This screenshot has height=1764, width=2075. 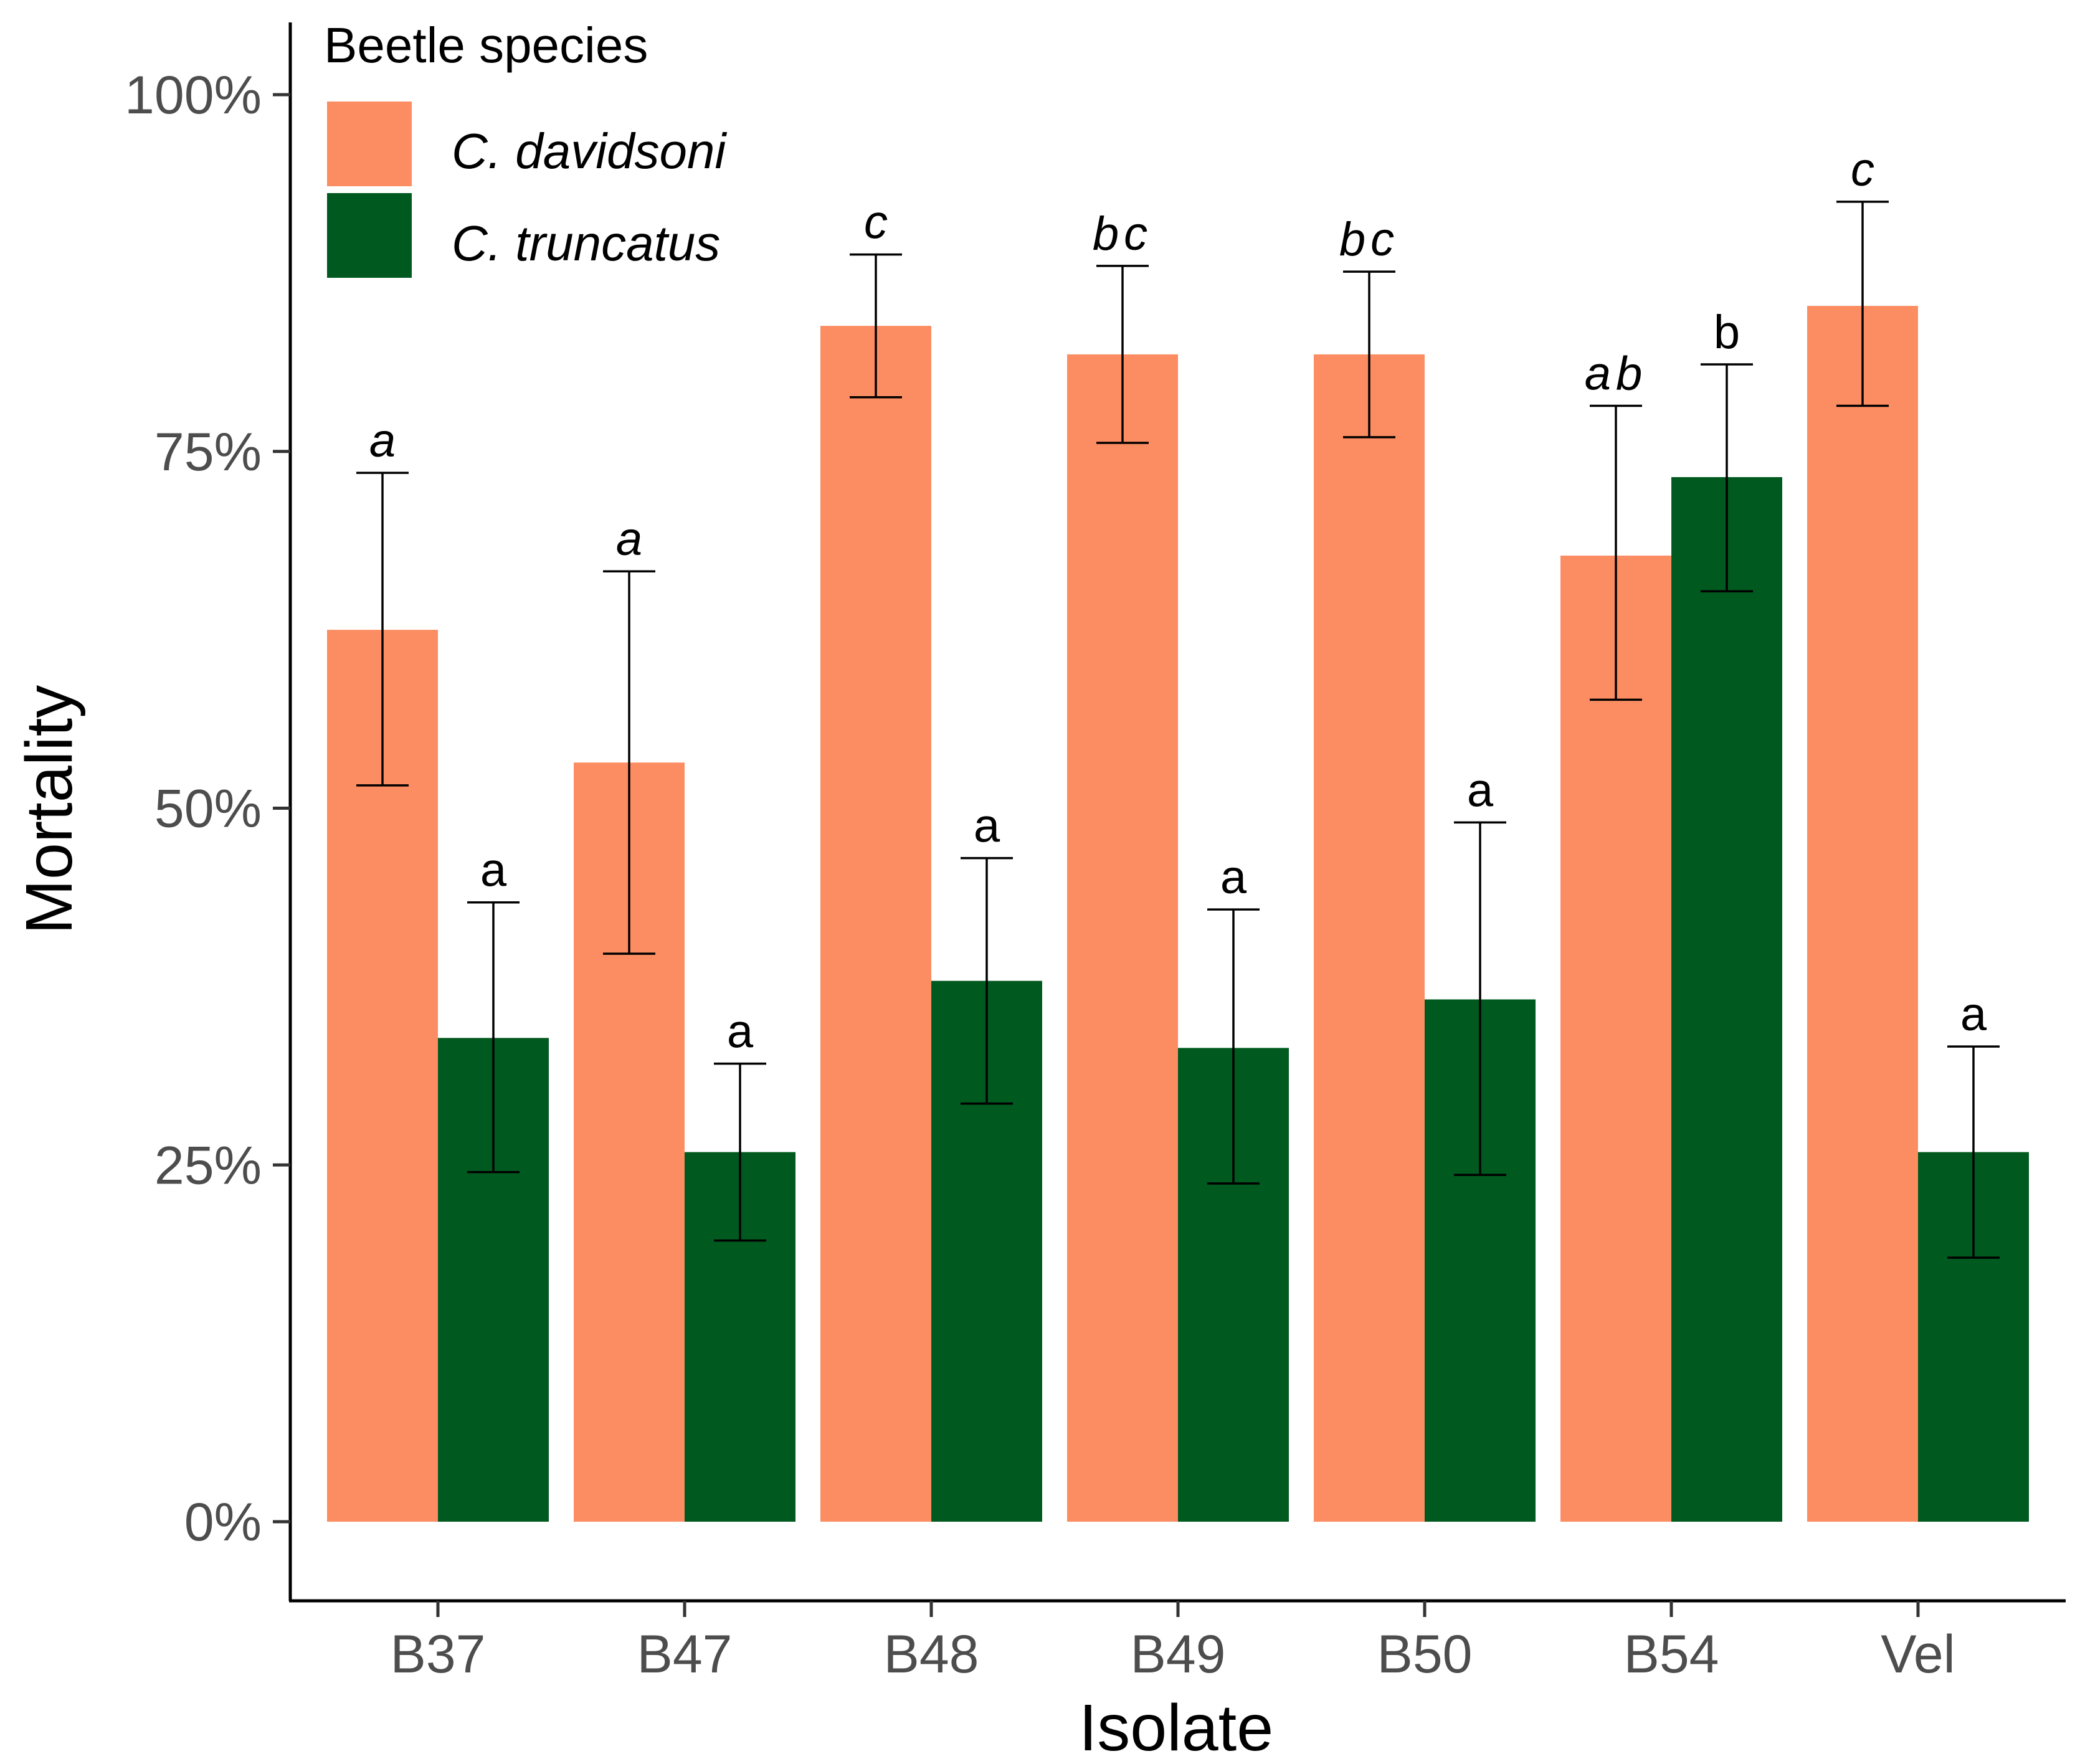 I want to click on legend-swatch-c-truncatus, so click(x=369, y=235).